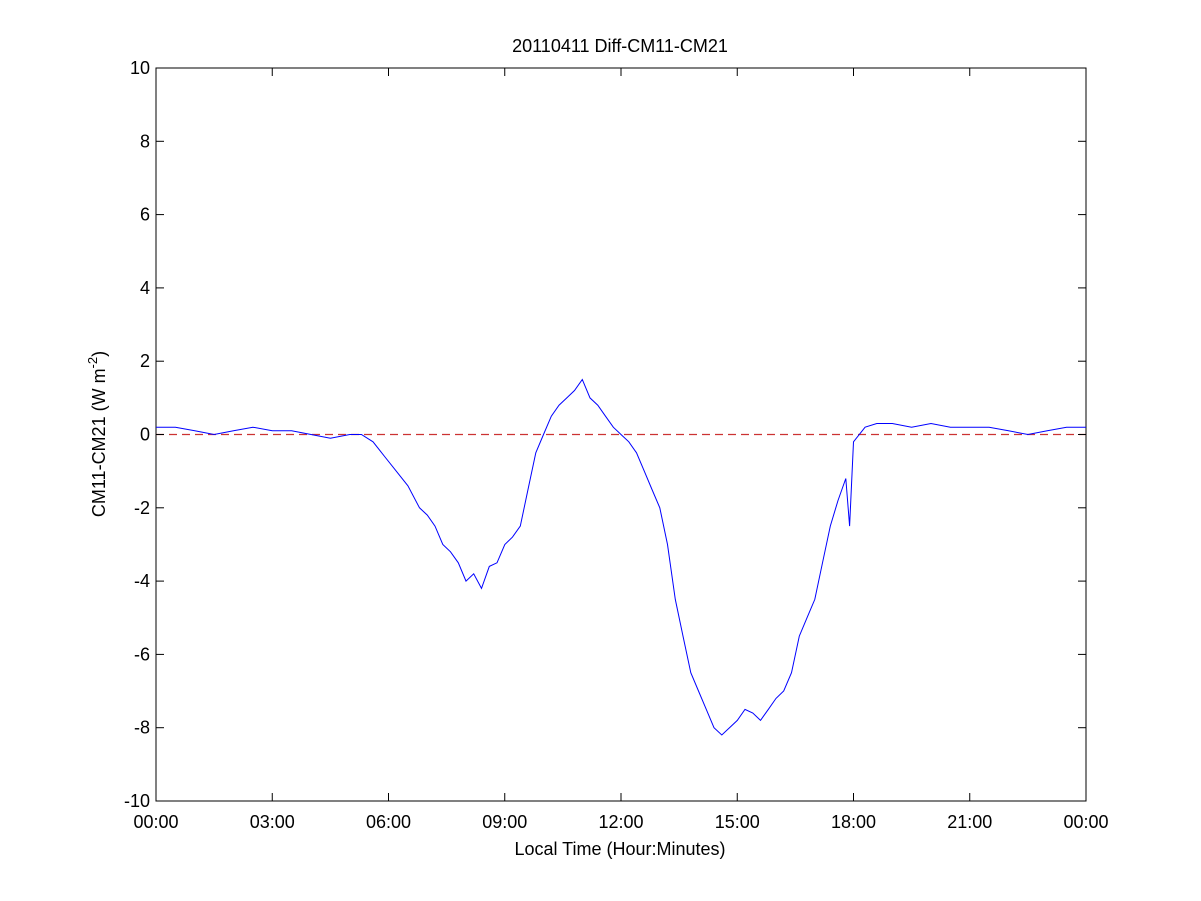 This screenshot has width=1201, height=901. What do you see at coordinates (388, 822) in the screenshot?
I see `x-tick-label: 06:00` at bounding box center [388, 822].